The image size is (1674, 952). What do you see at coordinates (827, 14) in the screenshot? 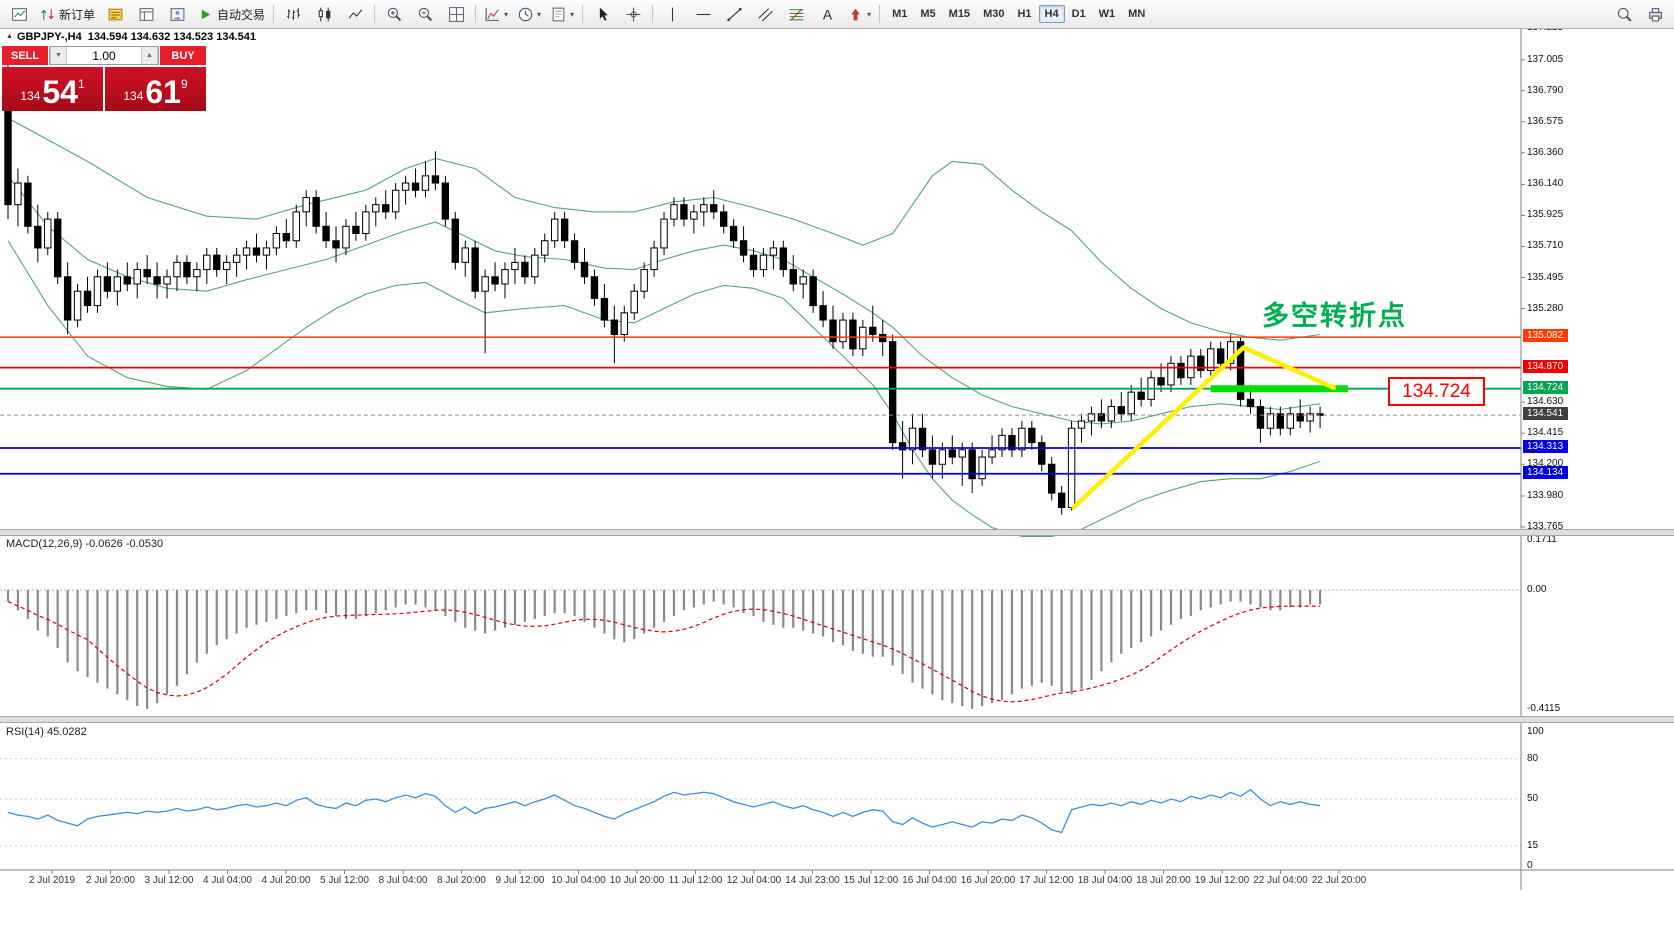
I see `text-tool-button: A` at bounding box center [827, 14].